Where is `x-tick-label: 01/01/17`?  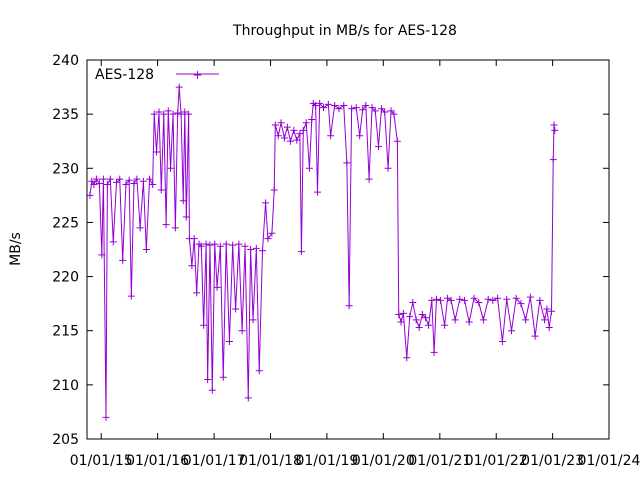 x-tick-label: 01/01/17 is located at coordinates (214, 461).